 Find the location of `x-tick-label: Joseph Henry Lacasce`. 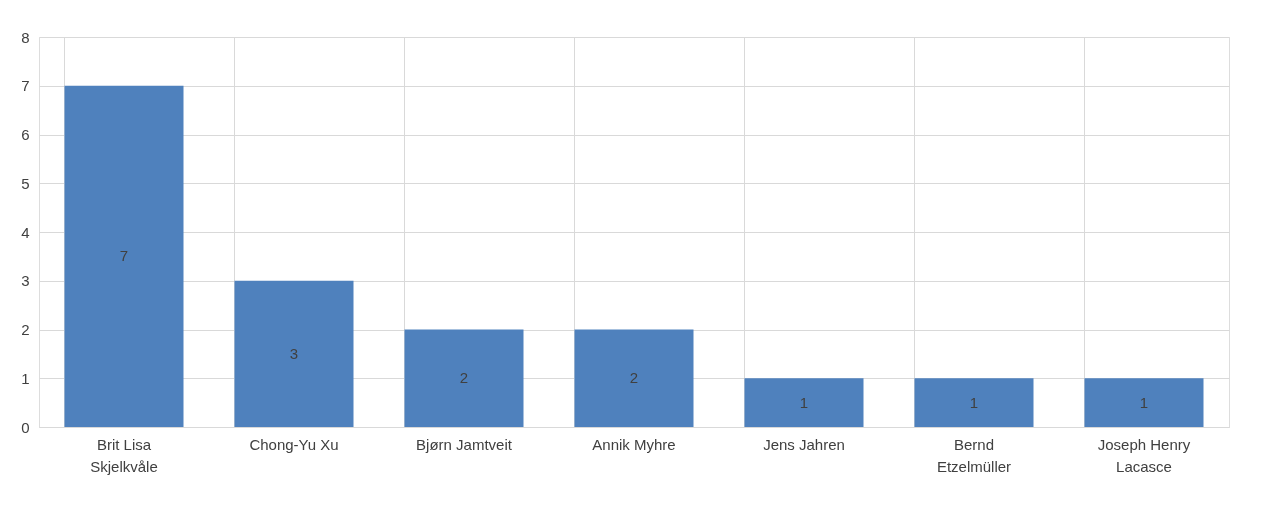

x-tick-label: Joseph Henry Lacasce is located at coordinates (1144, 455).